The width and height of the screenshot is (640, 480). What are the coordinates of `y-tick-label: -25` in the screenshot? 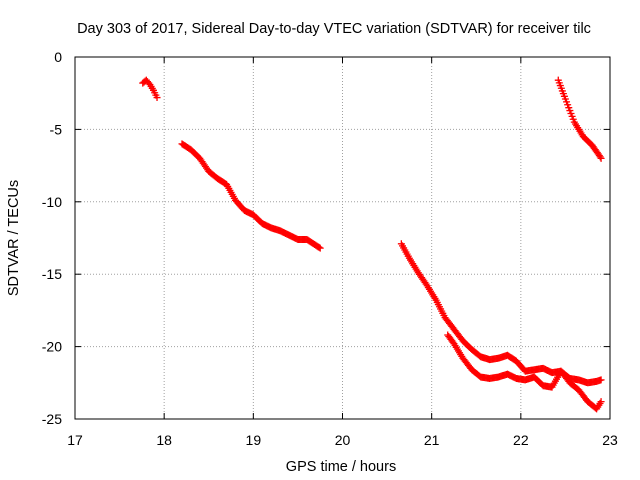 It's located at (52, 419).